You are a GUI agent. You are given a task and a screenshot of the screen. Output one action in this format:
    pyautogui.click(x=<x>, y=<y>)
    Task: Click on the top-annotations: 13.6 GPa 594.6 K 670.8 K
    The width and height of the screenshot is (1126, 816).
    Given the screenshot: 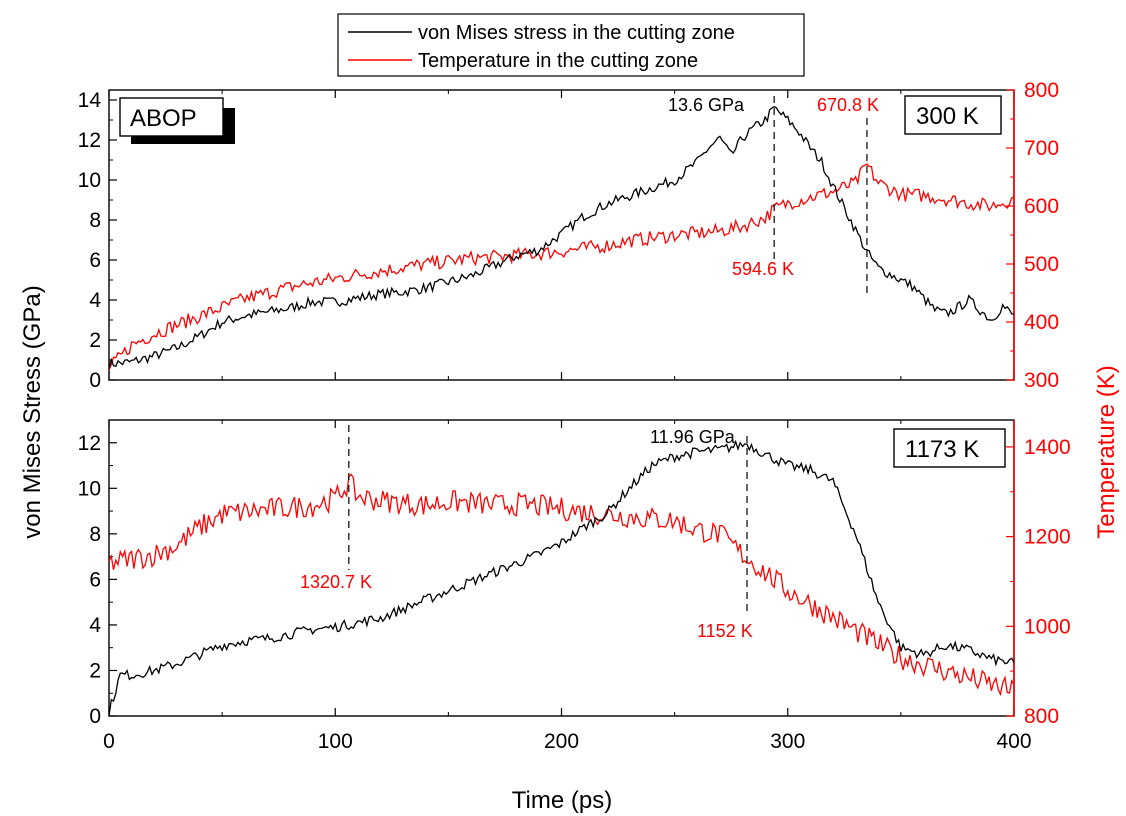 What is the action you would take?
    pyautogui.click(x=773, y=195)
    